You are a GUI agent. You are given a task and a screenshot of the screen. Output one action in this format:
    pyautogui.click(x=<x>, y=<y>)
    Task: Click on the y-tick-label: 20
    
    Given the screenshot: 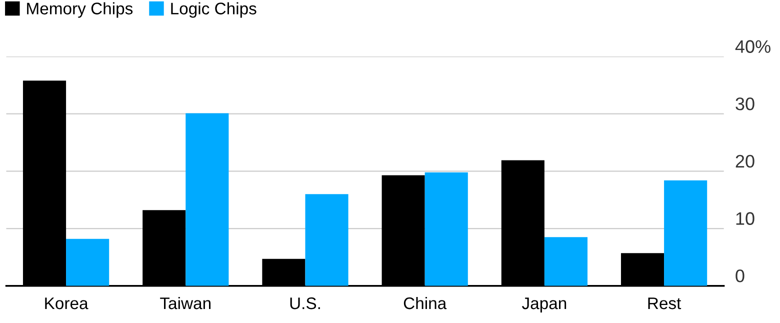 What is the action you would take?
    pyautogui.click(x=745, y=161)
    